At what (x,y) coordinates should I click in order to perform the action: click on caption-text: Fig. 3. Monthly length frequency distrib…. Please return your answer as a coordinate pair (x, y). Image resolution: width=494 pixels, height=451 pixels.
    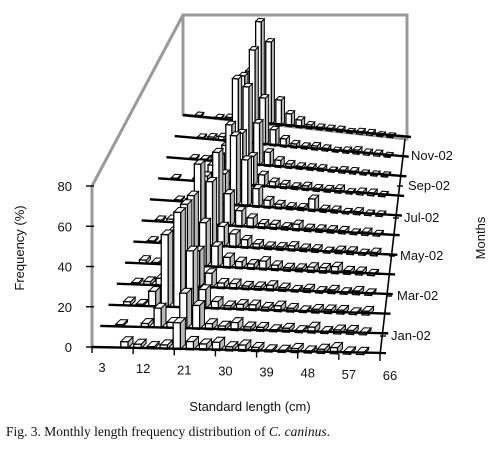
    Looking at the image, I should click on (137, 431).